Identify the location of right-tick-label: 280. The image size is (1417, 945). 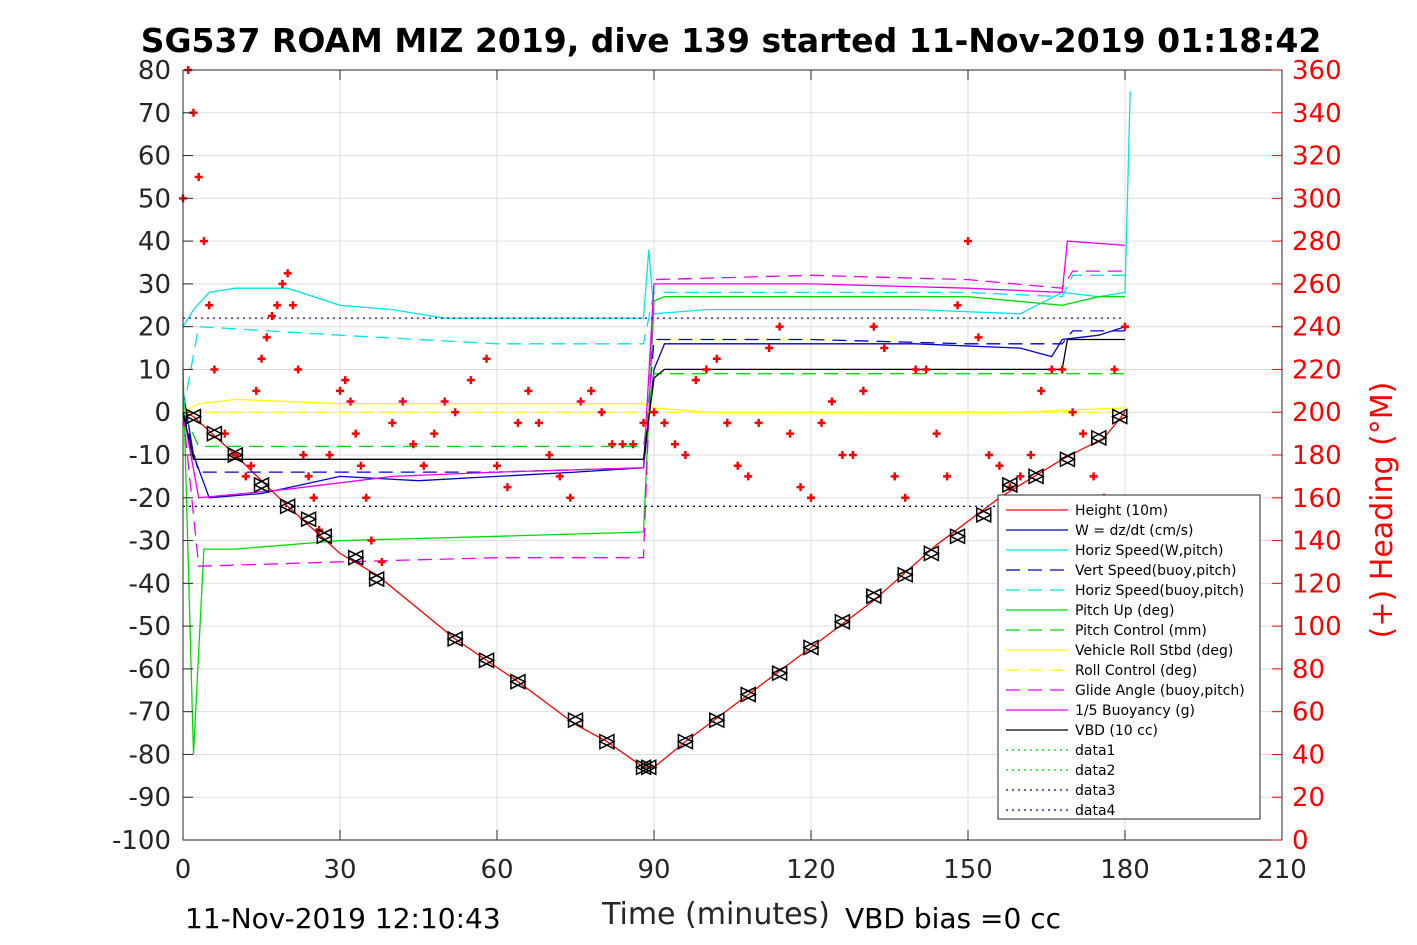
(1317, 242).